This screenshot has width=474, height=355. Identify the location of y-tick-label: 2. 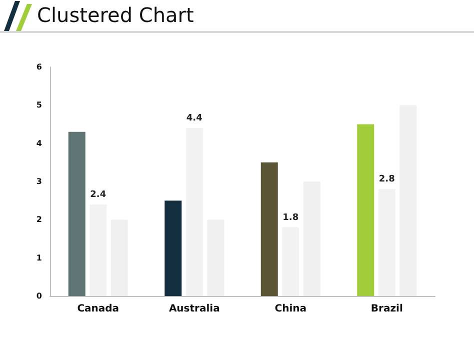
(39, 219).